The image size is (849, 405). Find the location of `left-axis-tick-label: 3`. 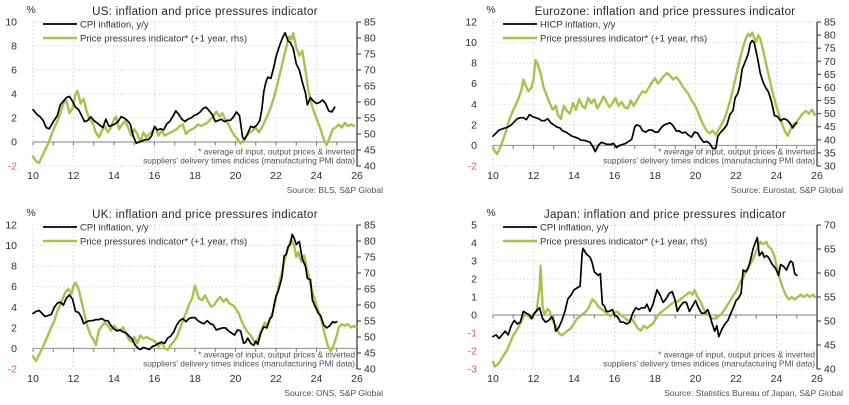

left-axis-tick-label: 3 is located at coordinates (474, 262).